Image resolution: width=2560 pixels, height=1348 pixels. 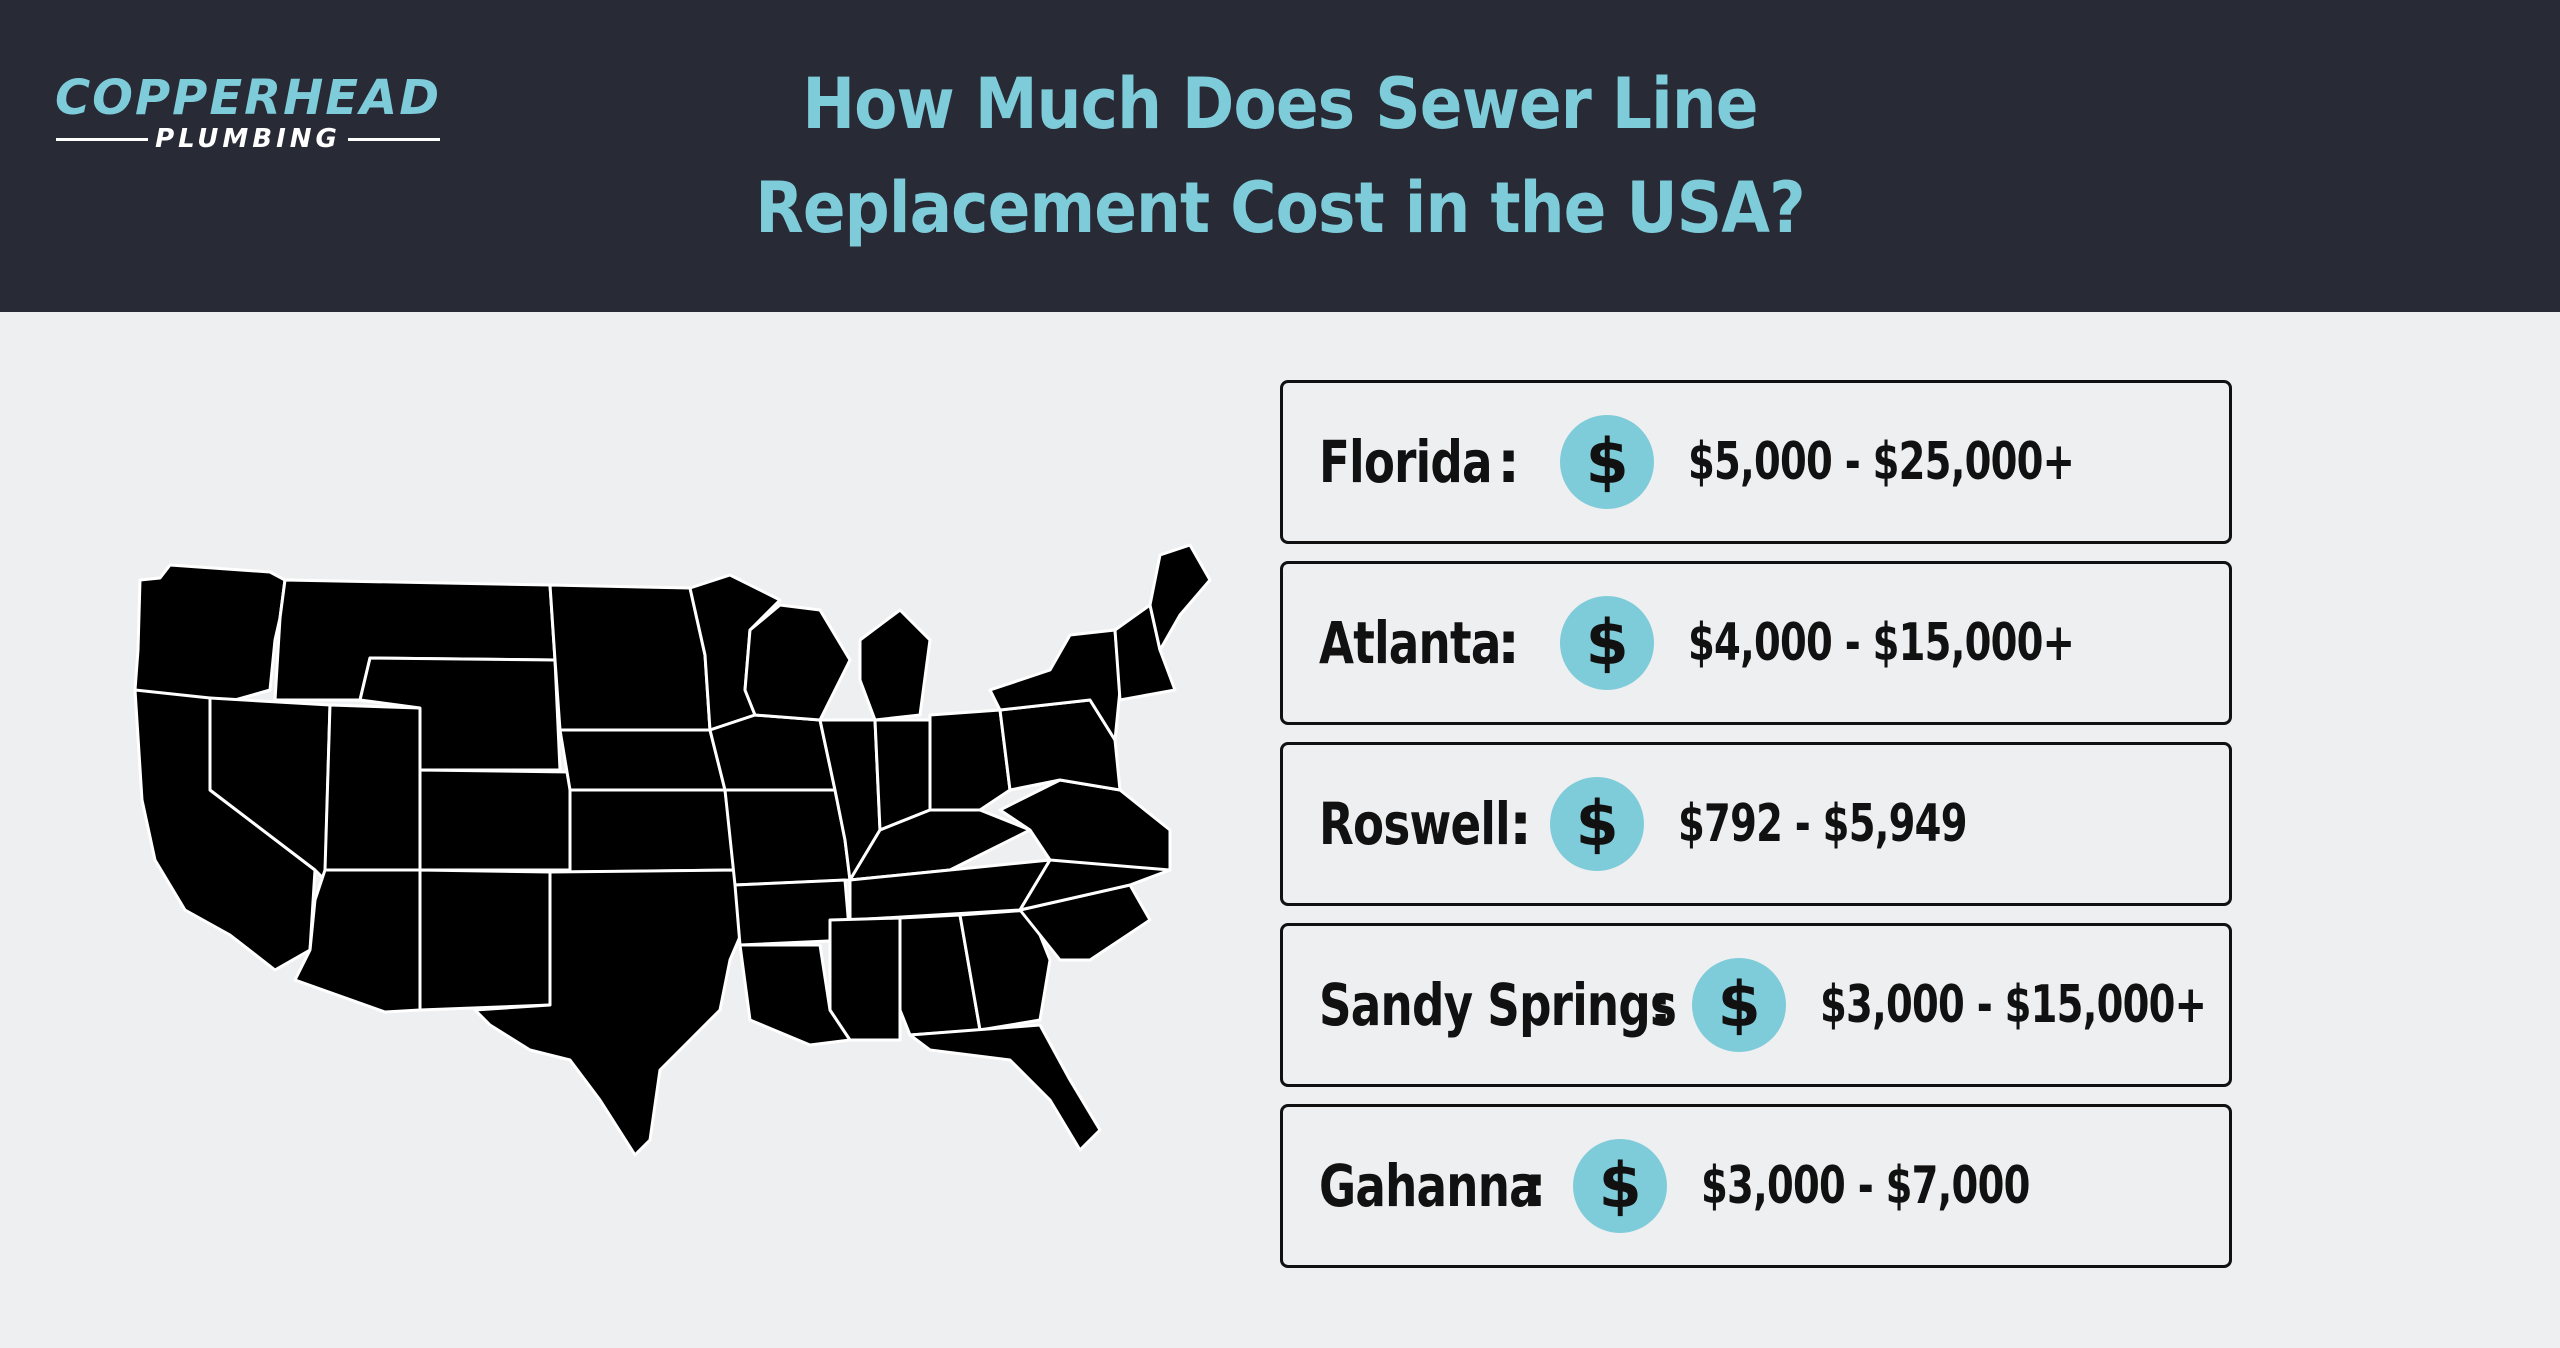 I want to click on cost-card-gahanna: Gahanna : $ $3,000 - $7,000, so click(x=1756, y=1186).